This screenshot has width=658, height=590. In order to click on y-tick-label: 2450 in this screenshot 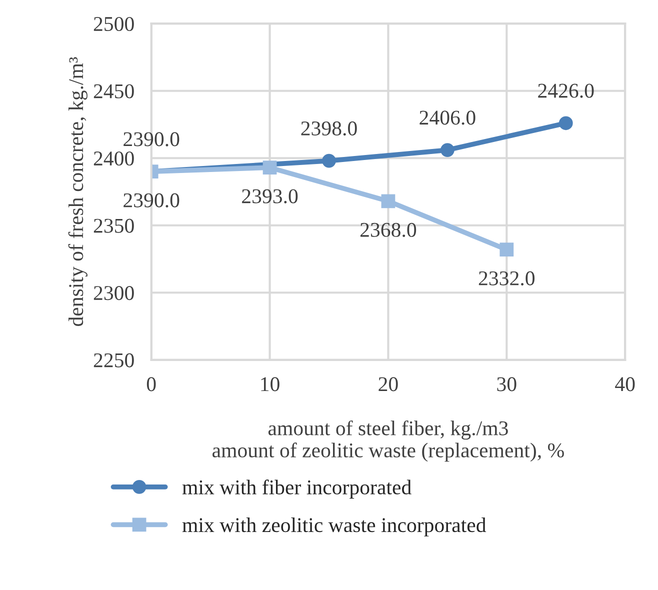, I will do `click(114, 91)`.